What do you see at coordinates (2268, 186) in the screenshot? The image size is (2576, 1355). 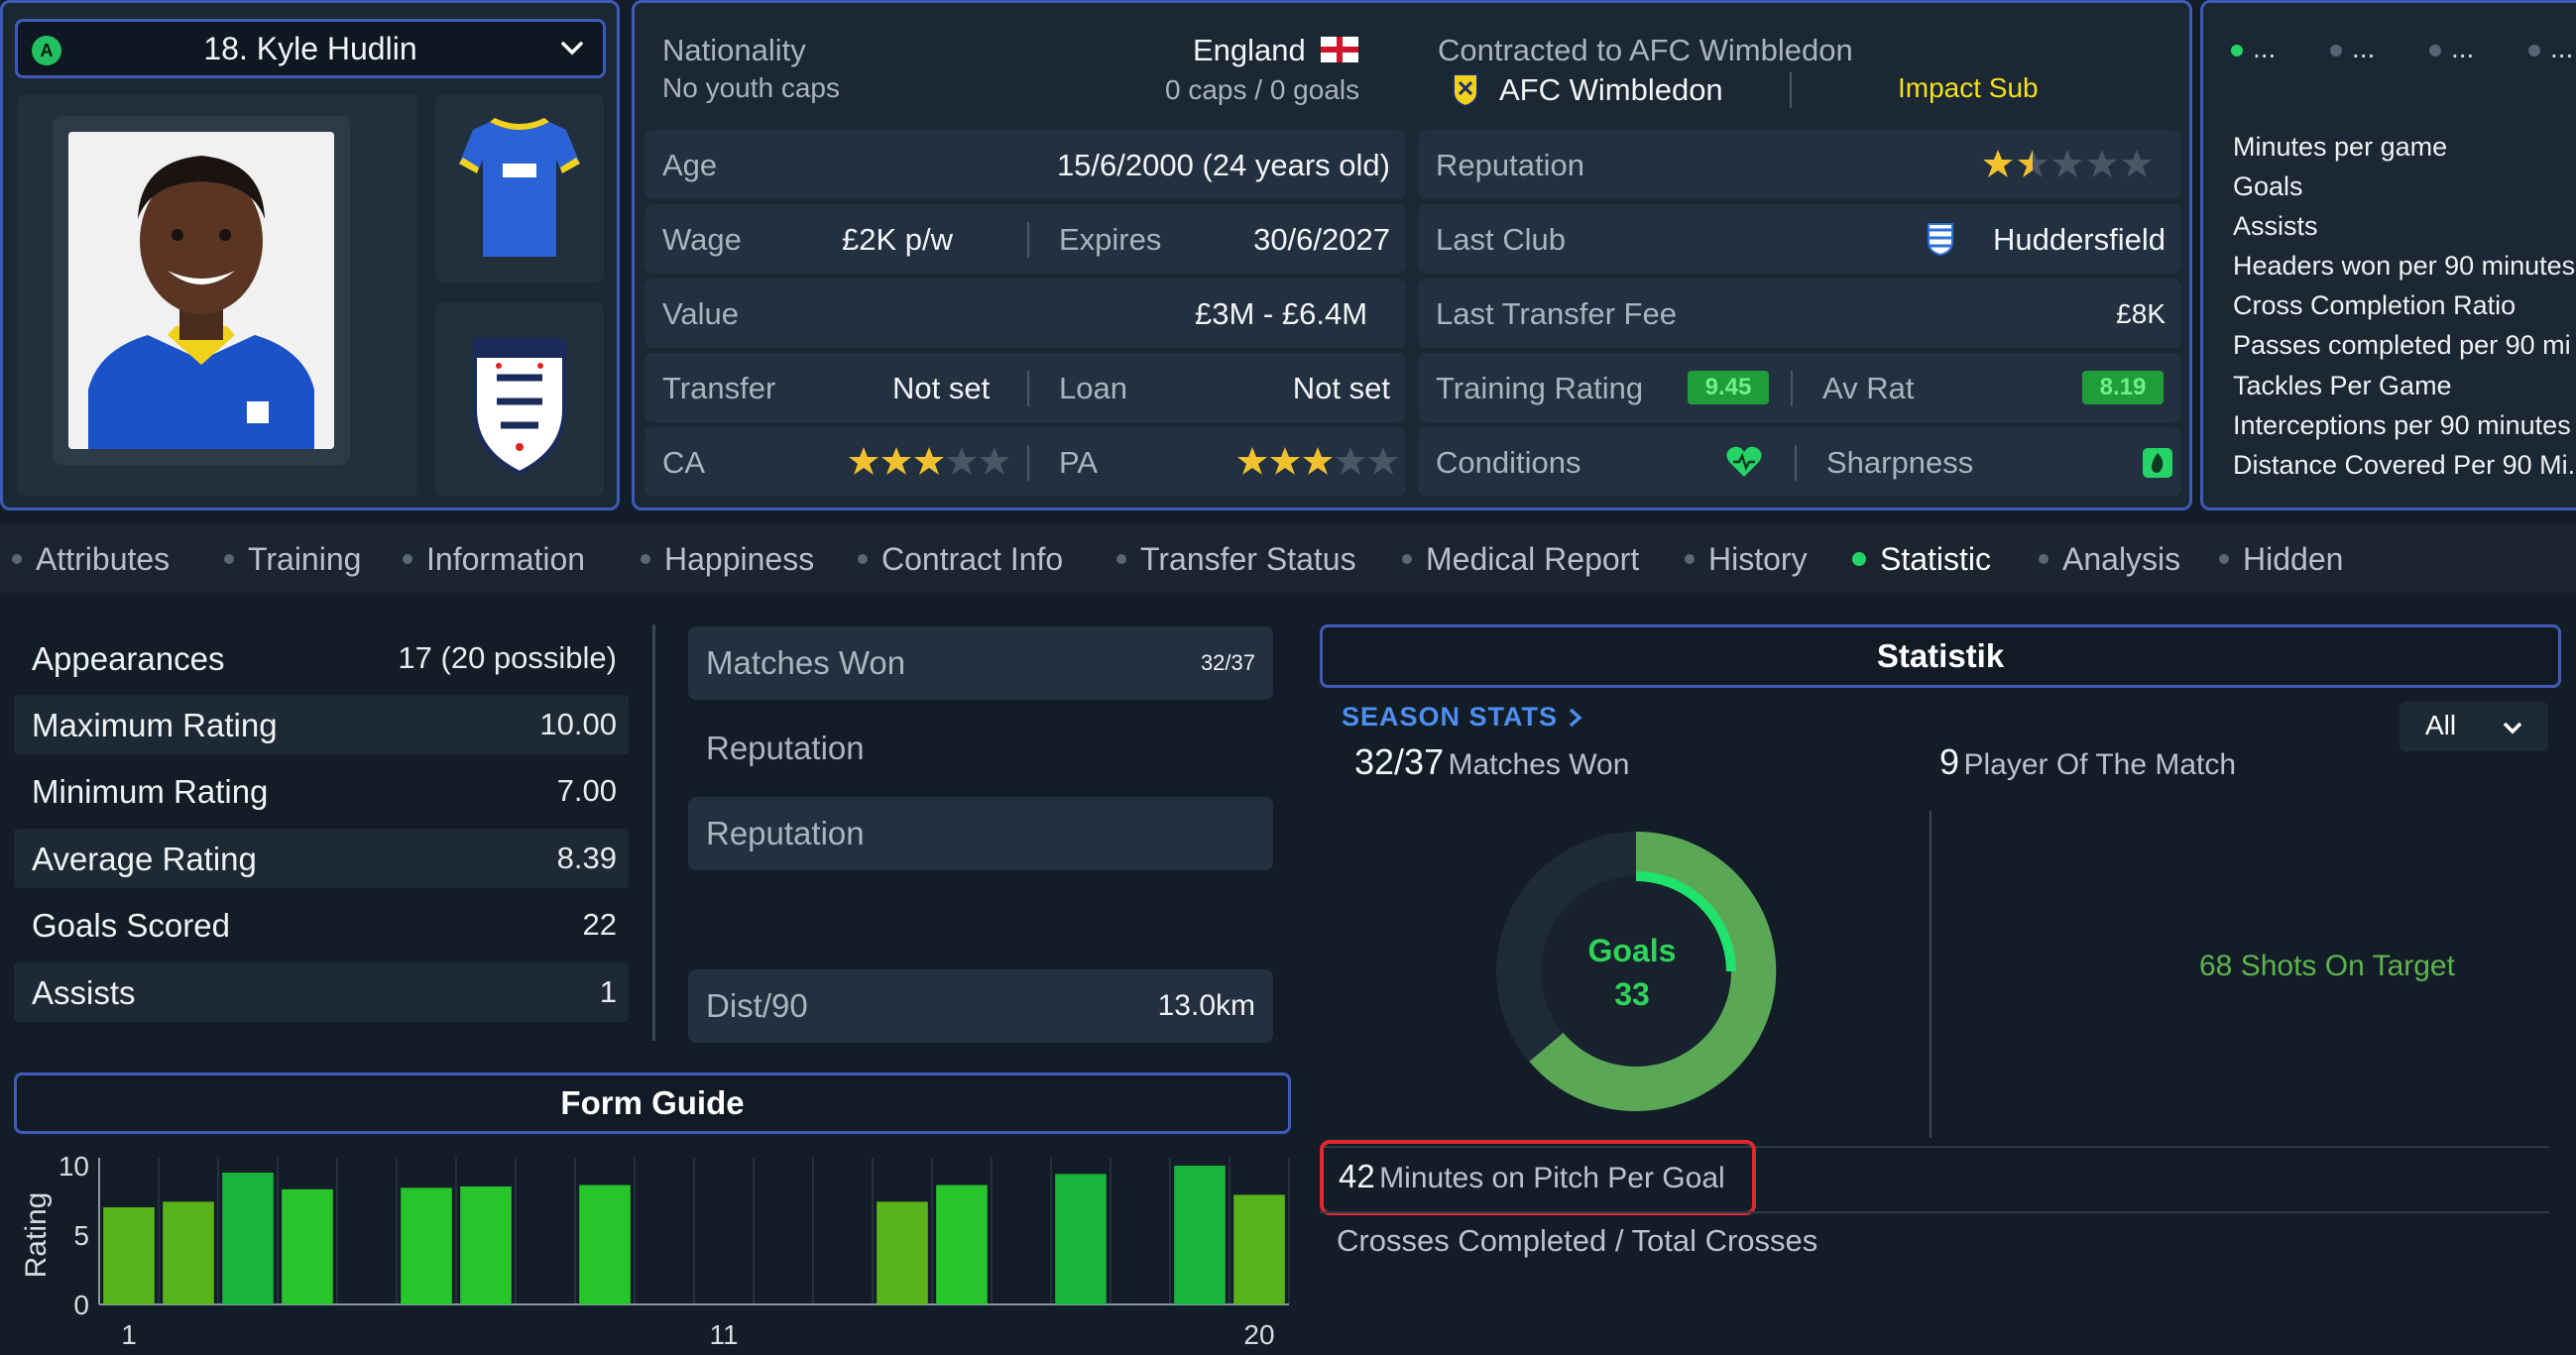 I see `mini-stat-row: Goals` at bounding box center [2268, 186].